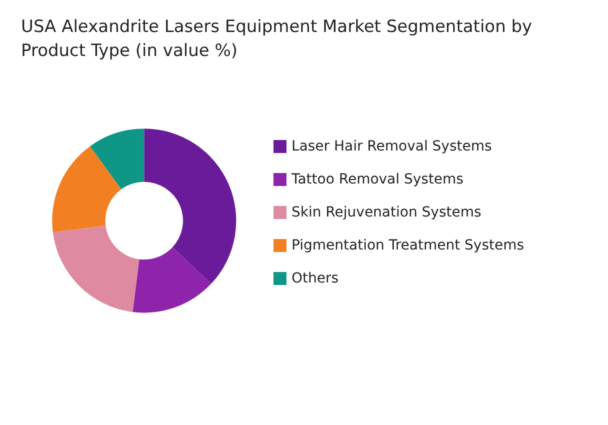 Image resolution: width=608 pixels, height=425 pixels. I want to click on legend-label: Tattoo Removal Systems, so click(377, 180).